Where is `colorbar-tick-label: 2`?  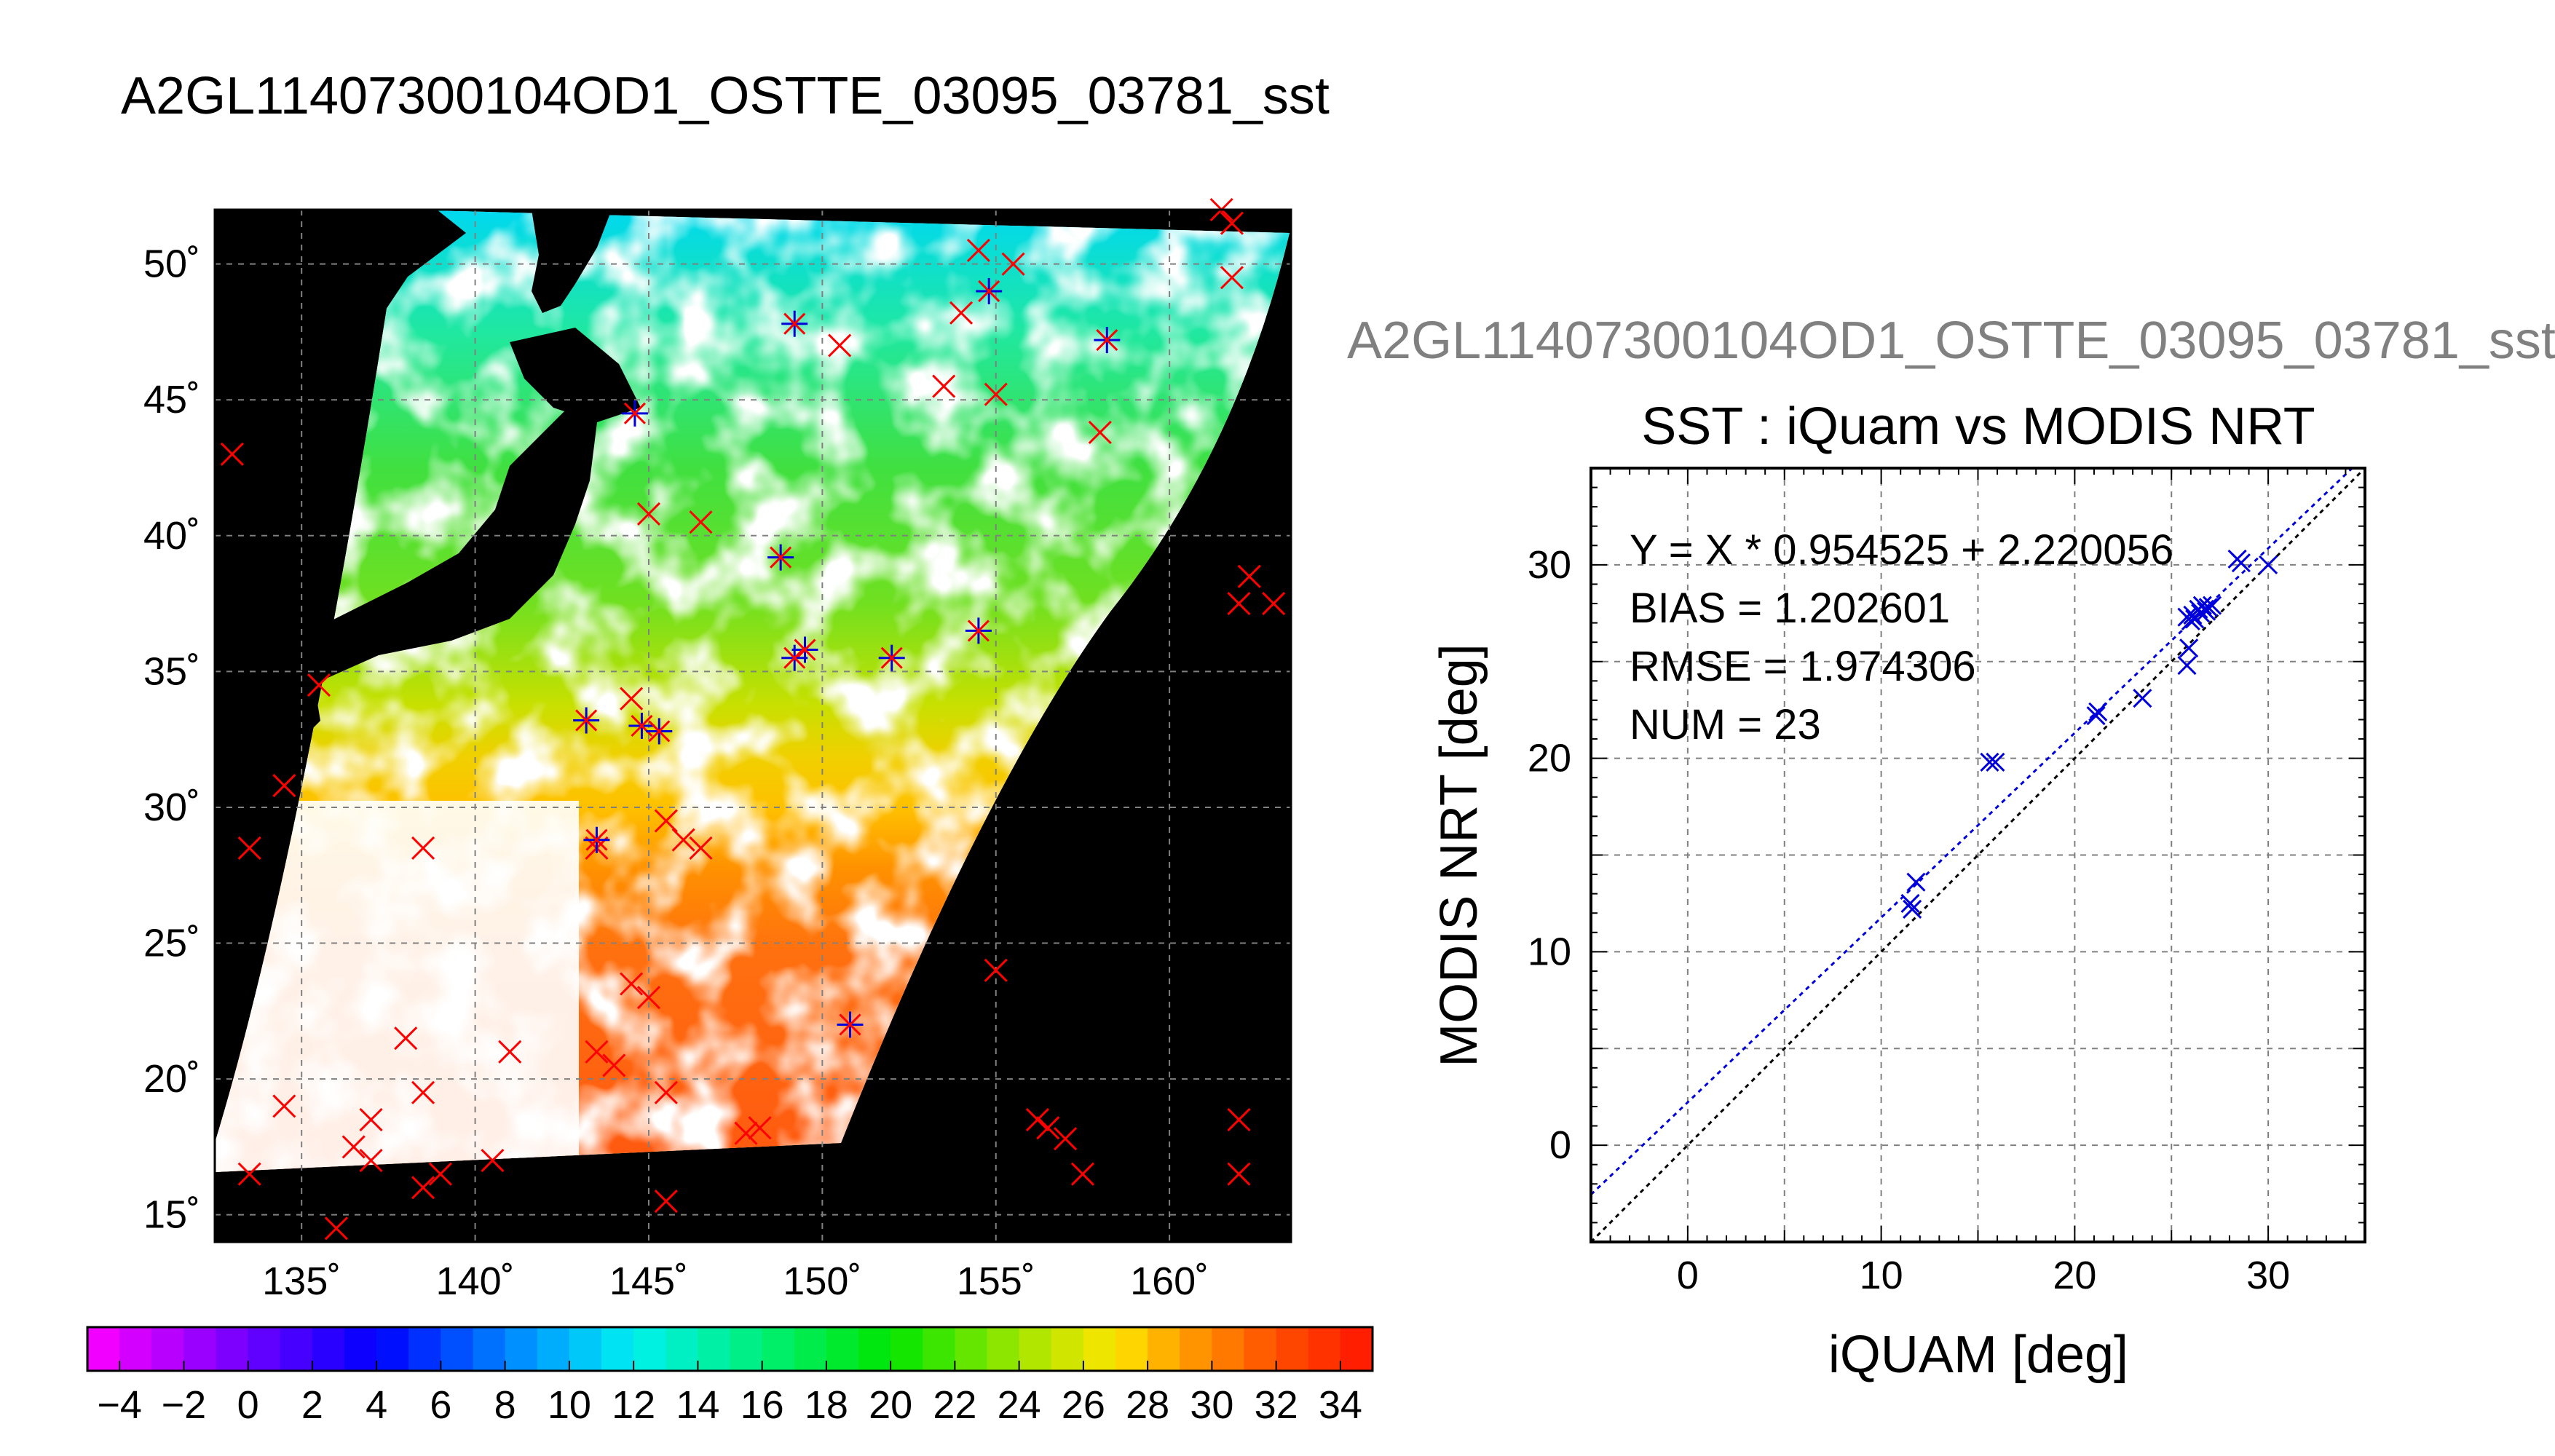 colorbar-tick-label: 2 is located at coordinates (312, 1405).